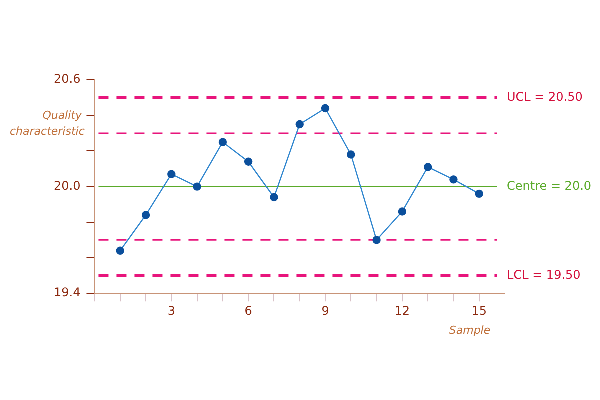 This screenshot has height=400, width=600. I want to click on y-tick-label: 20.6, so click(67, 79).